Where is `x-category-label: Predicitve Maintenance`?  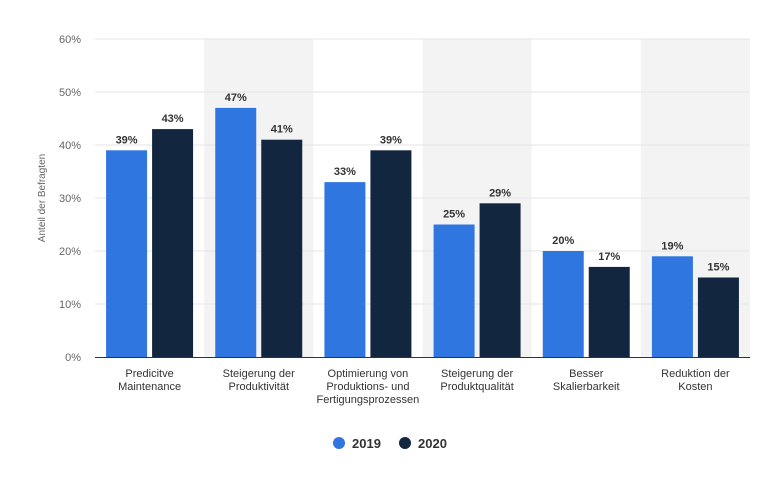 x-category-label: Predicitve Maintenance is located at coordinates (149, 380).